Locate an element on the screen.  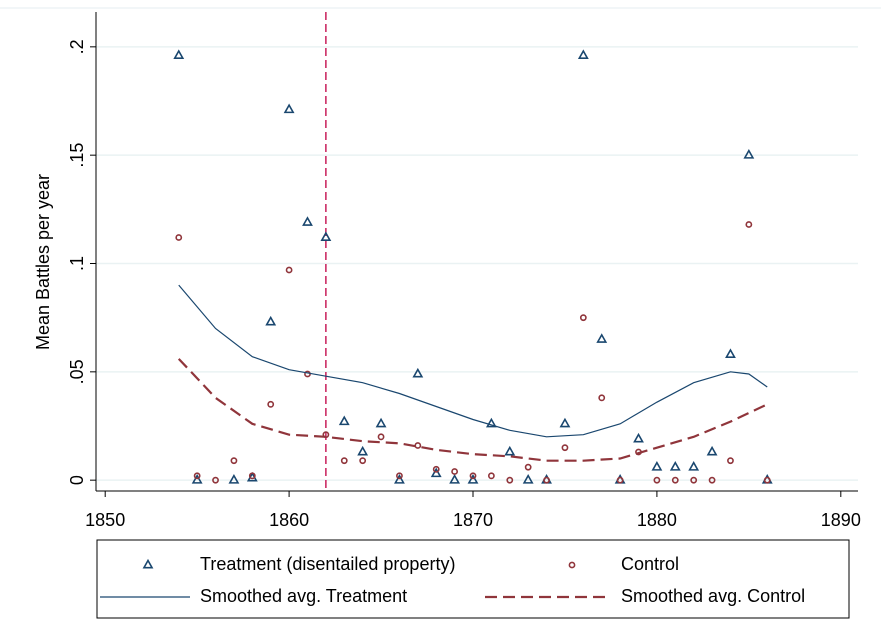
legend-label: Smoothed avg. Control is located at coordinates (713, 596).